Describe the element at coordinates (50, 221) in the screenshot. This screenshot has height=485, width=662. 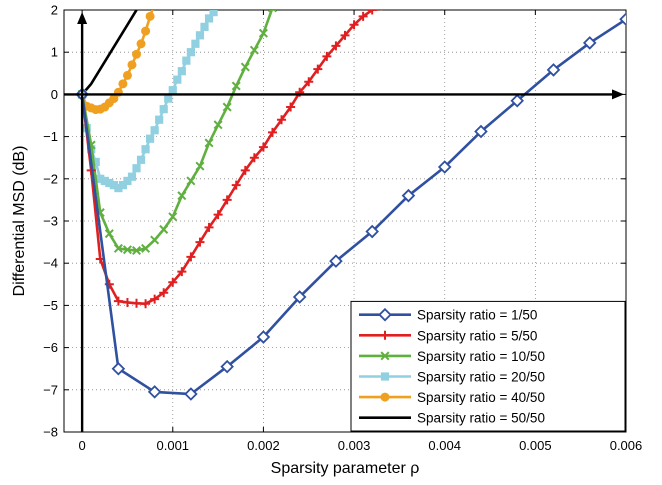
I see `y-tick-label: −3` at that location.